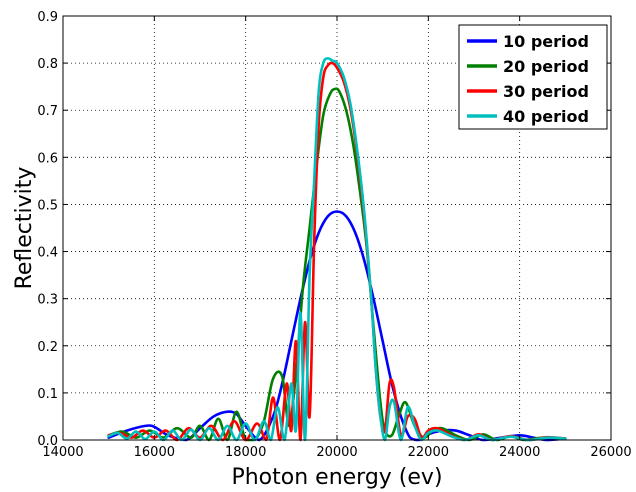 The width and height of the screenshot is (636, 492). I want to click on y-tick-label: 0.2, so click(47, 347).